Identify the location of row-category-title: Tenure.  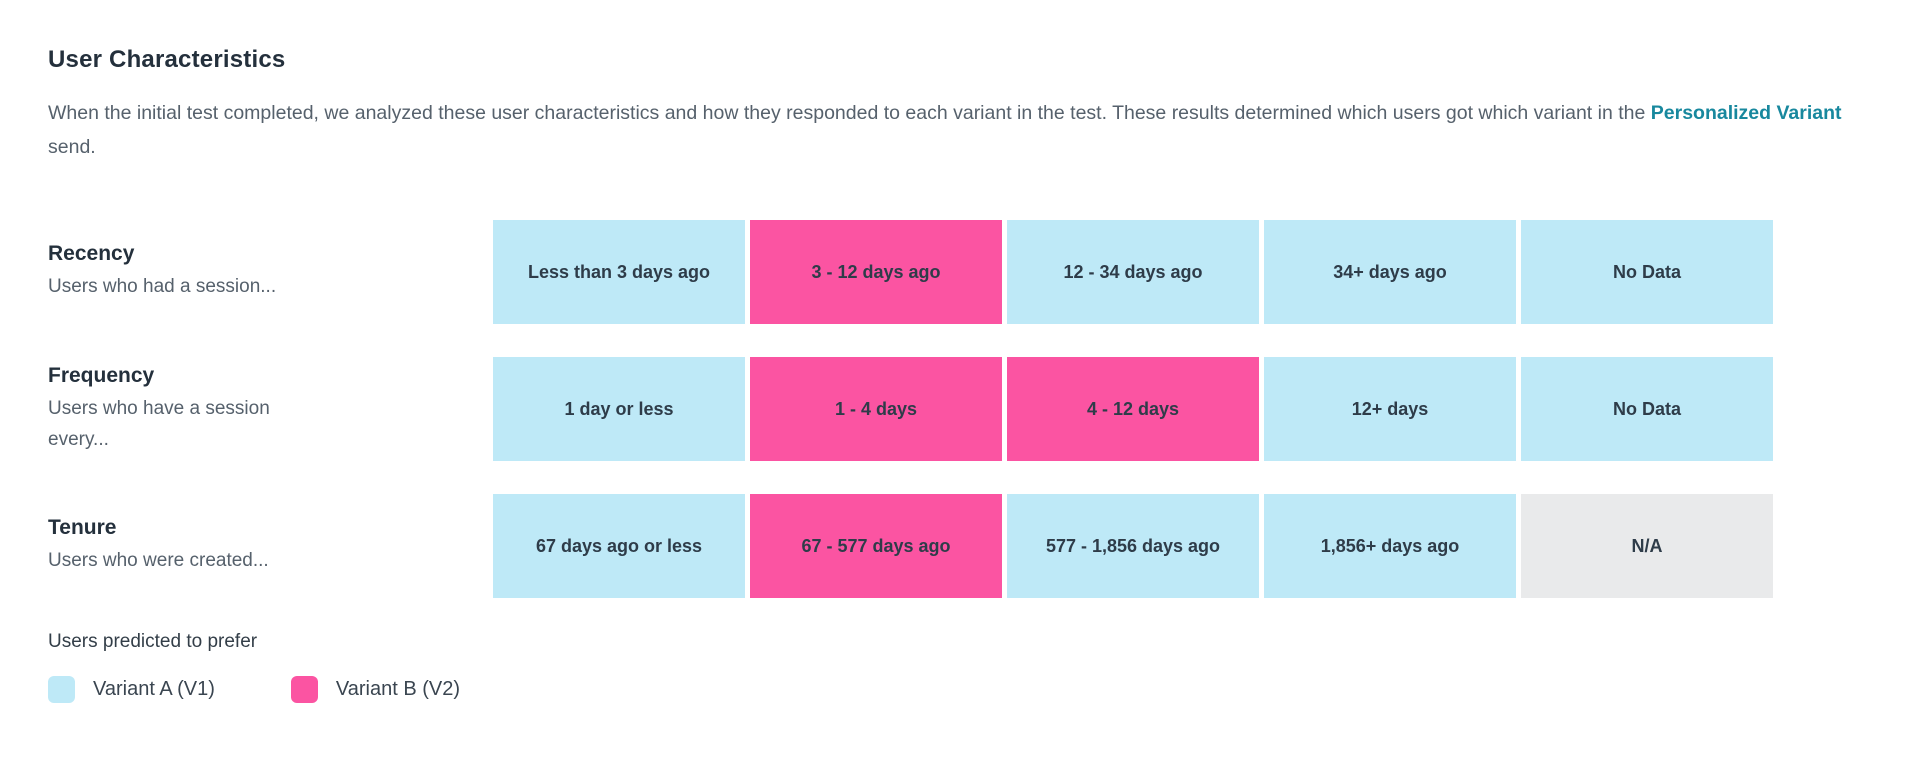
(82, 527).